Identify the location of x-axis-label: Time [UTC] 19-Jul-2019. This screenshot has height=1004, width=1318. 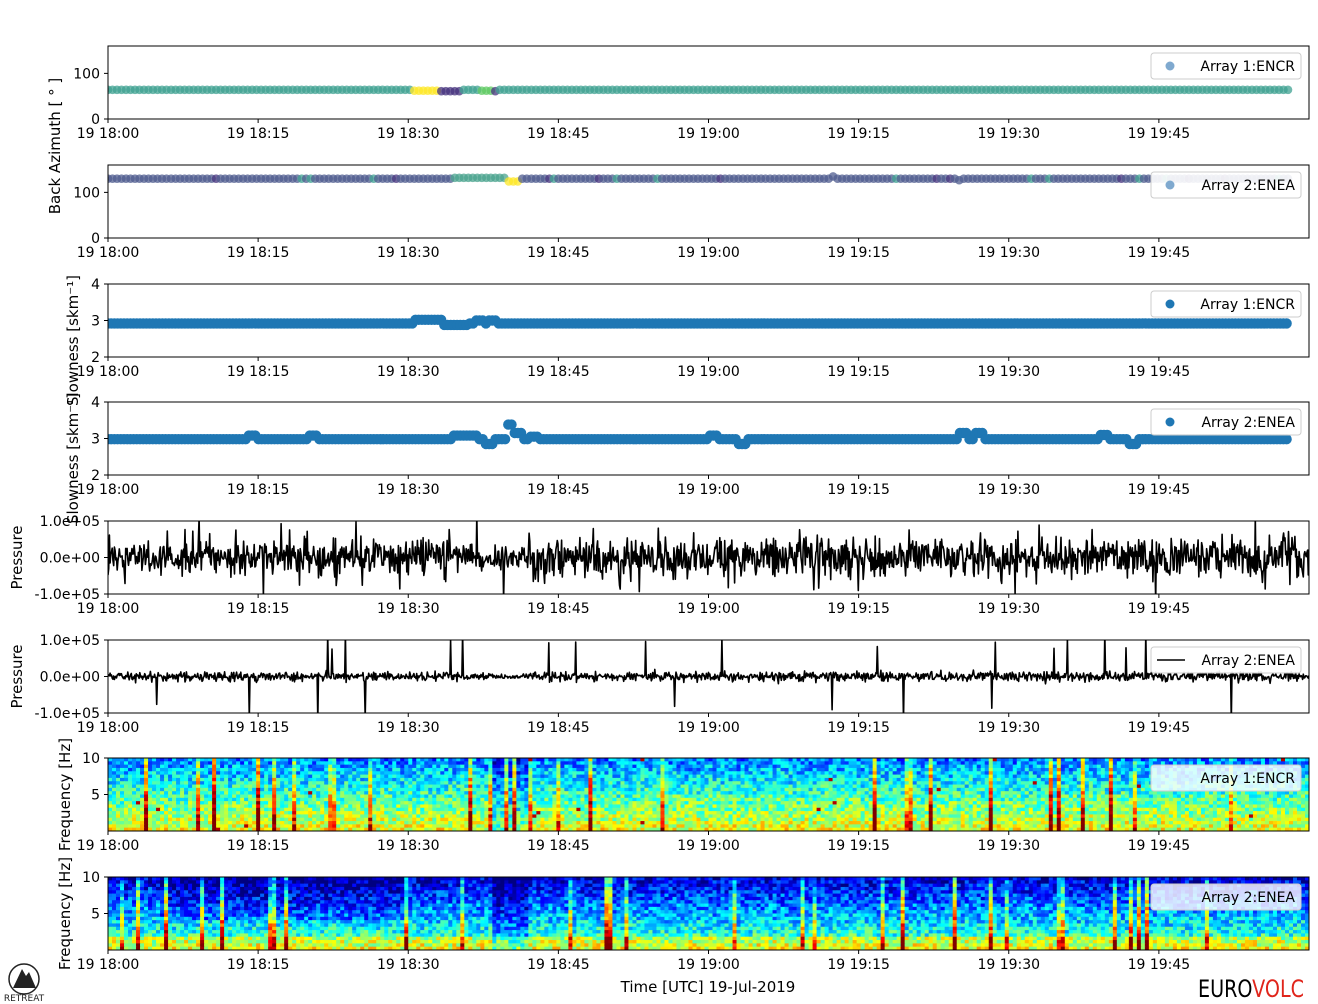
(708, 987).